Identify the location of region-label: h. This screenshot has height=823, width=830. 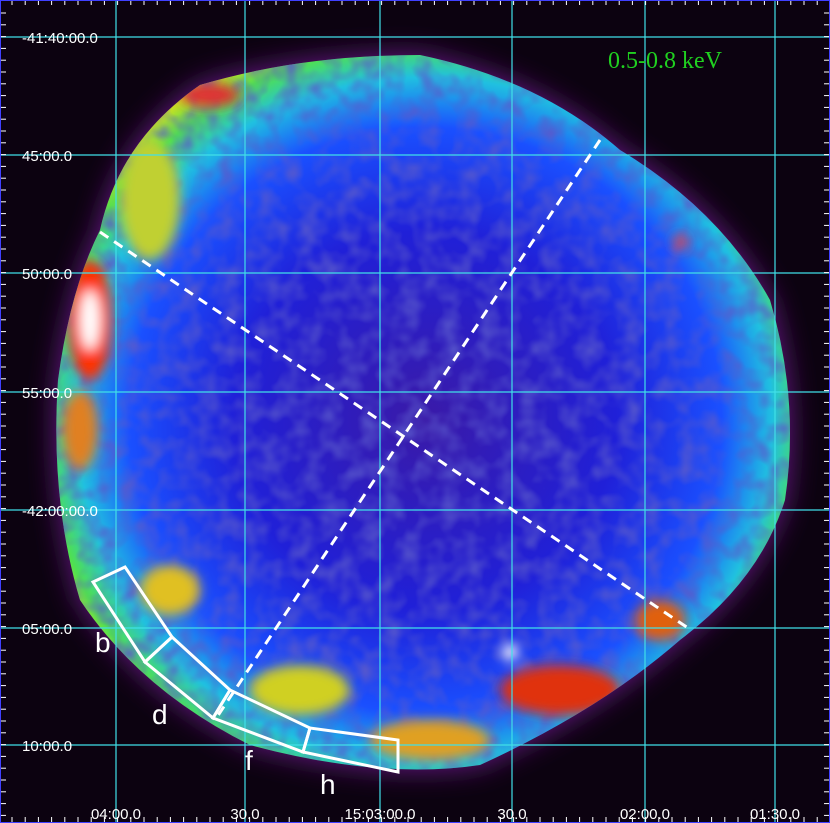
(328, 784).